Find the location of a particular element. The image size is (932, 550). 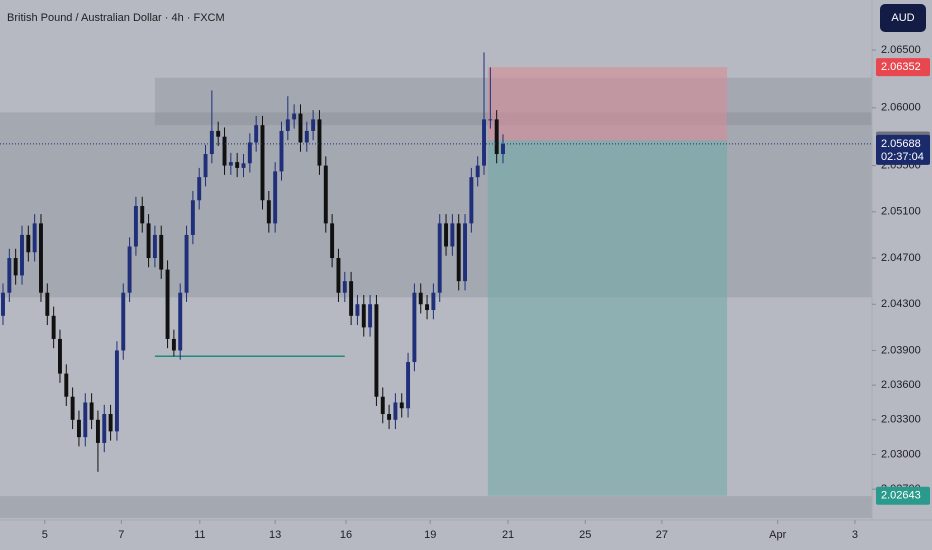

x-tick-label: 16 is located at coordinates (346, 535).